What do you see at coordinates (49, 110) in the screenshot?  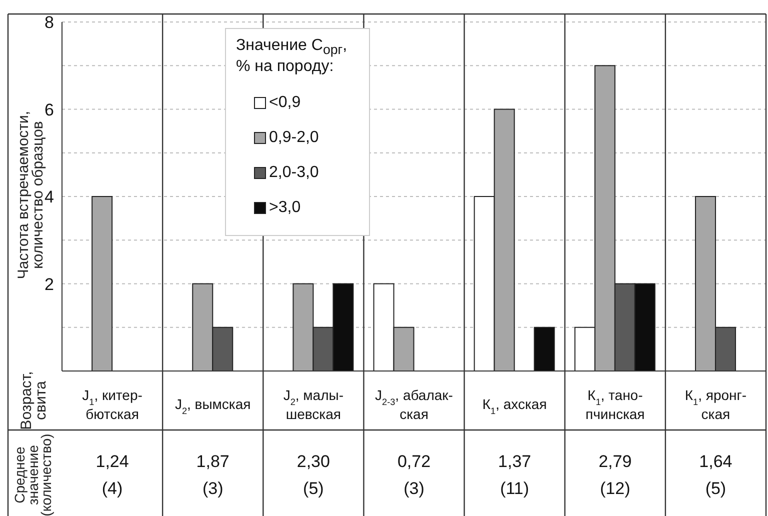 I see `y-tick-label: 6` at bounding box center [49, 110].